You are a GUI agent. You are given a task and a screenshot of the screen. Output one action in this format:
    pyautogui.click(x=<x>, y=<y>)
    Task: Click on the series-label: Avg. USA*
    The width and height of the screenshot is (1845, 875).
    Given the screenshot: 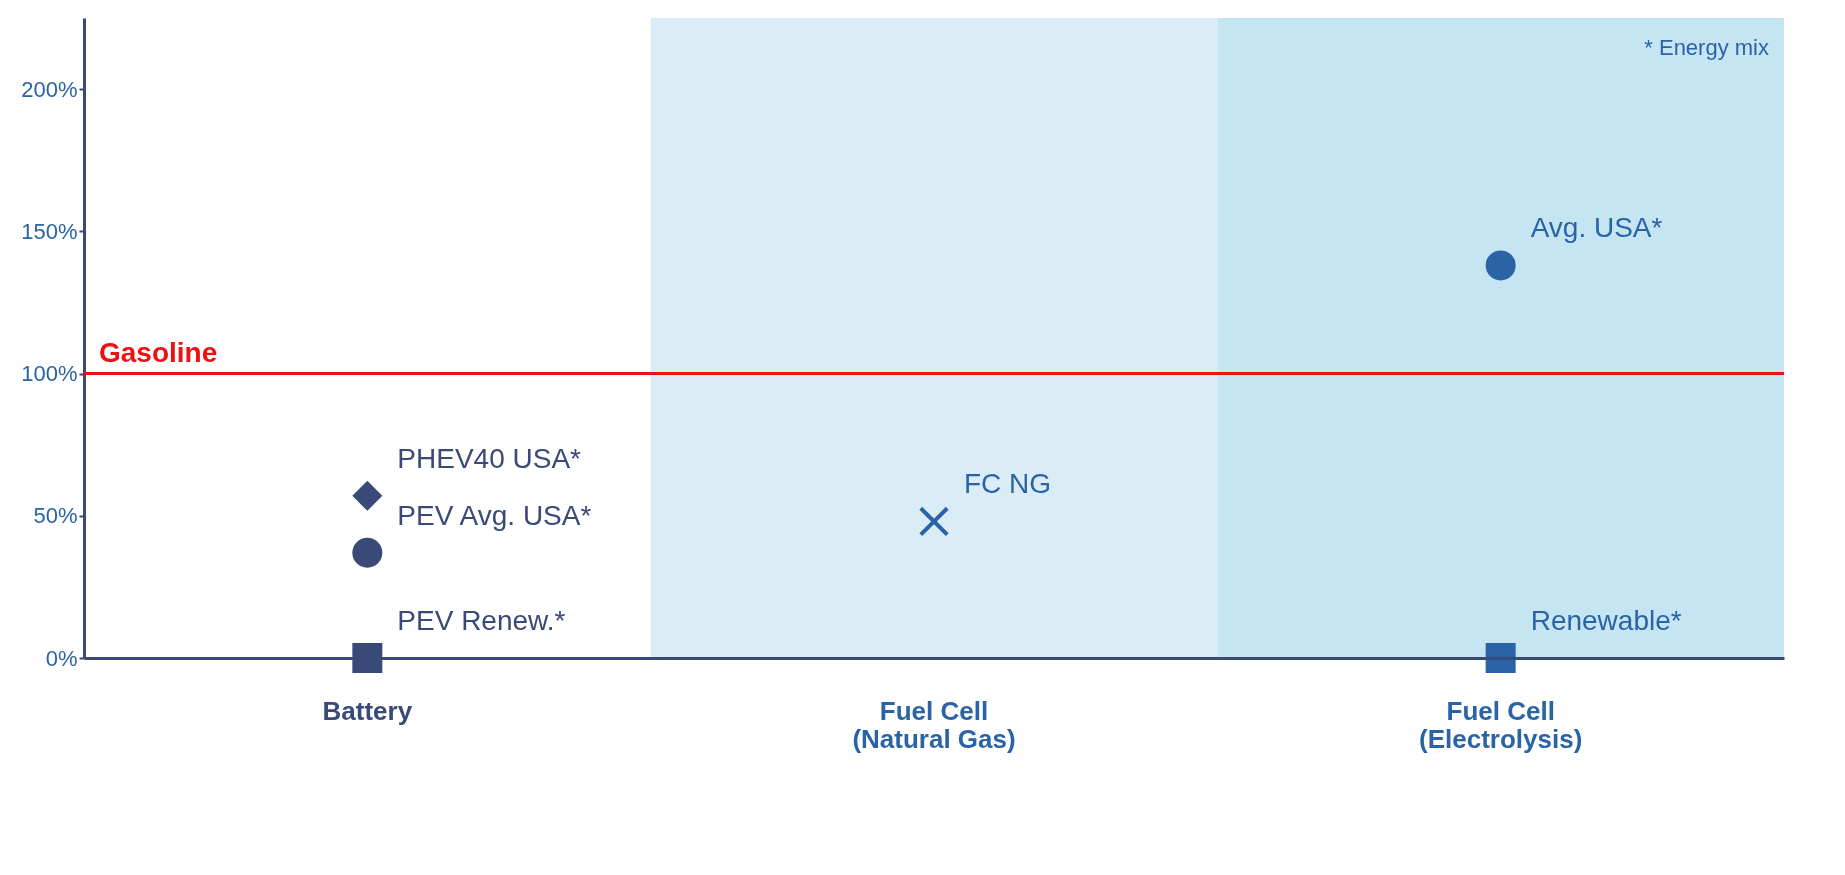 What is the action you would take?
    pyautogui.click(x=1596, y=228)
    